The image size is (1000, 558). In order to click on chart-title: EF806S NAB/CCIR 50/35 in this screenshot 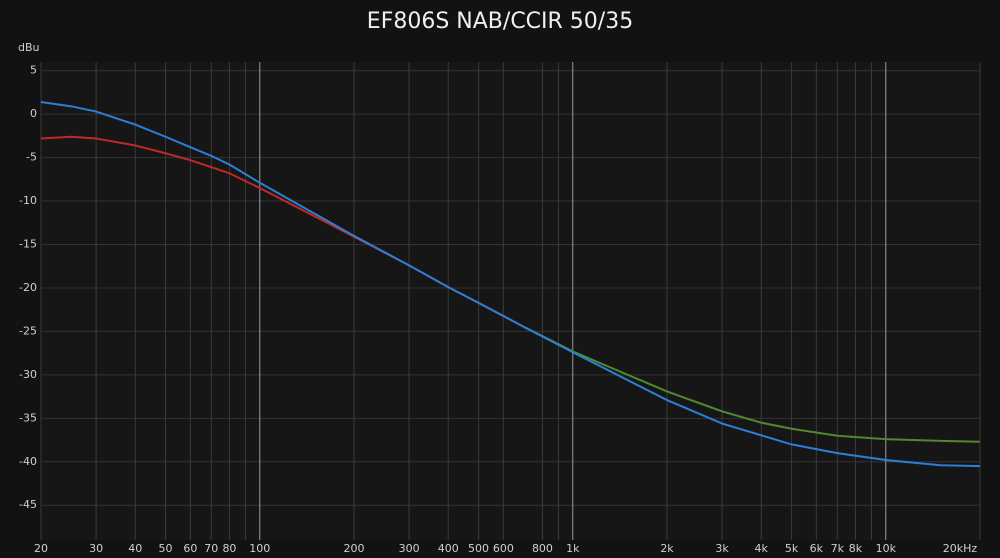, I will do `click(500, 21)`.